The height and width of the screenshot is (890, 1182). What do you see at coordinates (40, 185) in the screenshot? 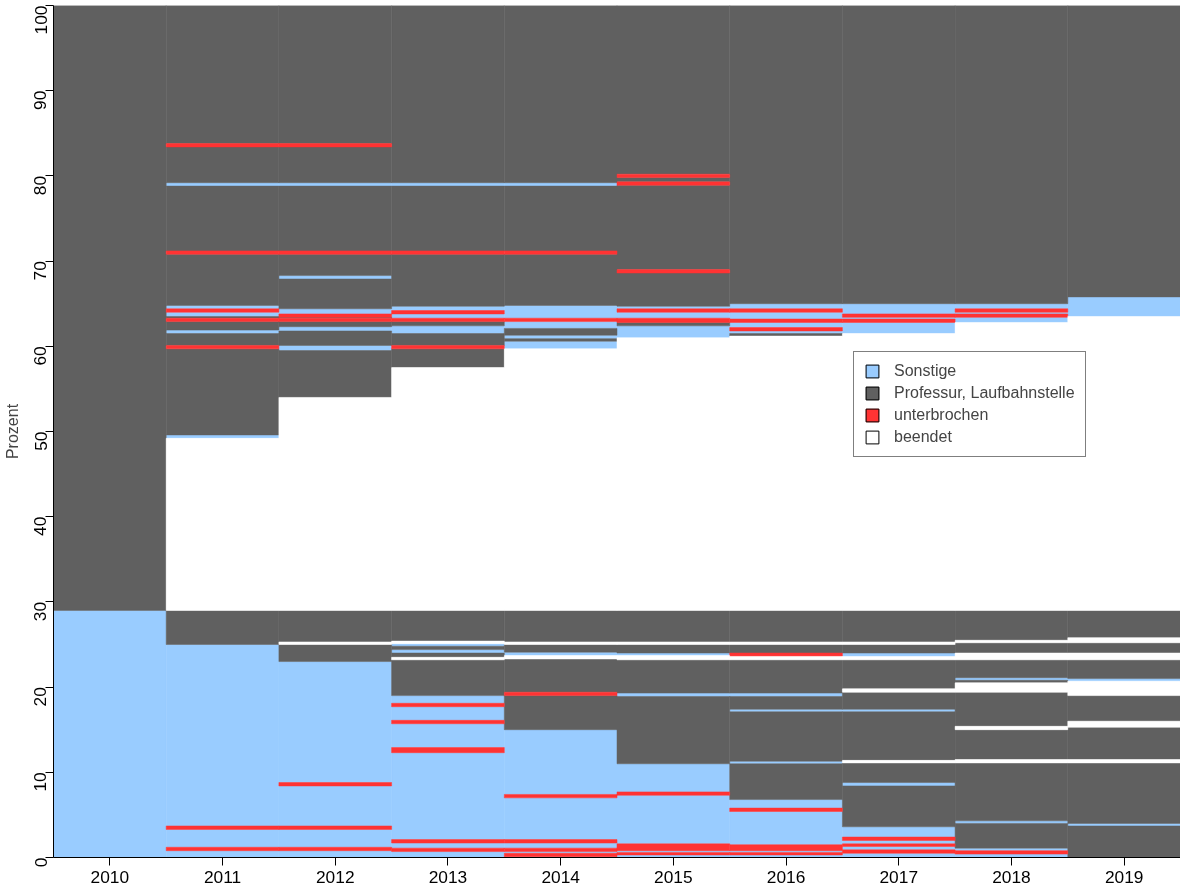
I see `y-tick-label: 80` at bounding box center [40, 185].